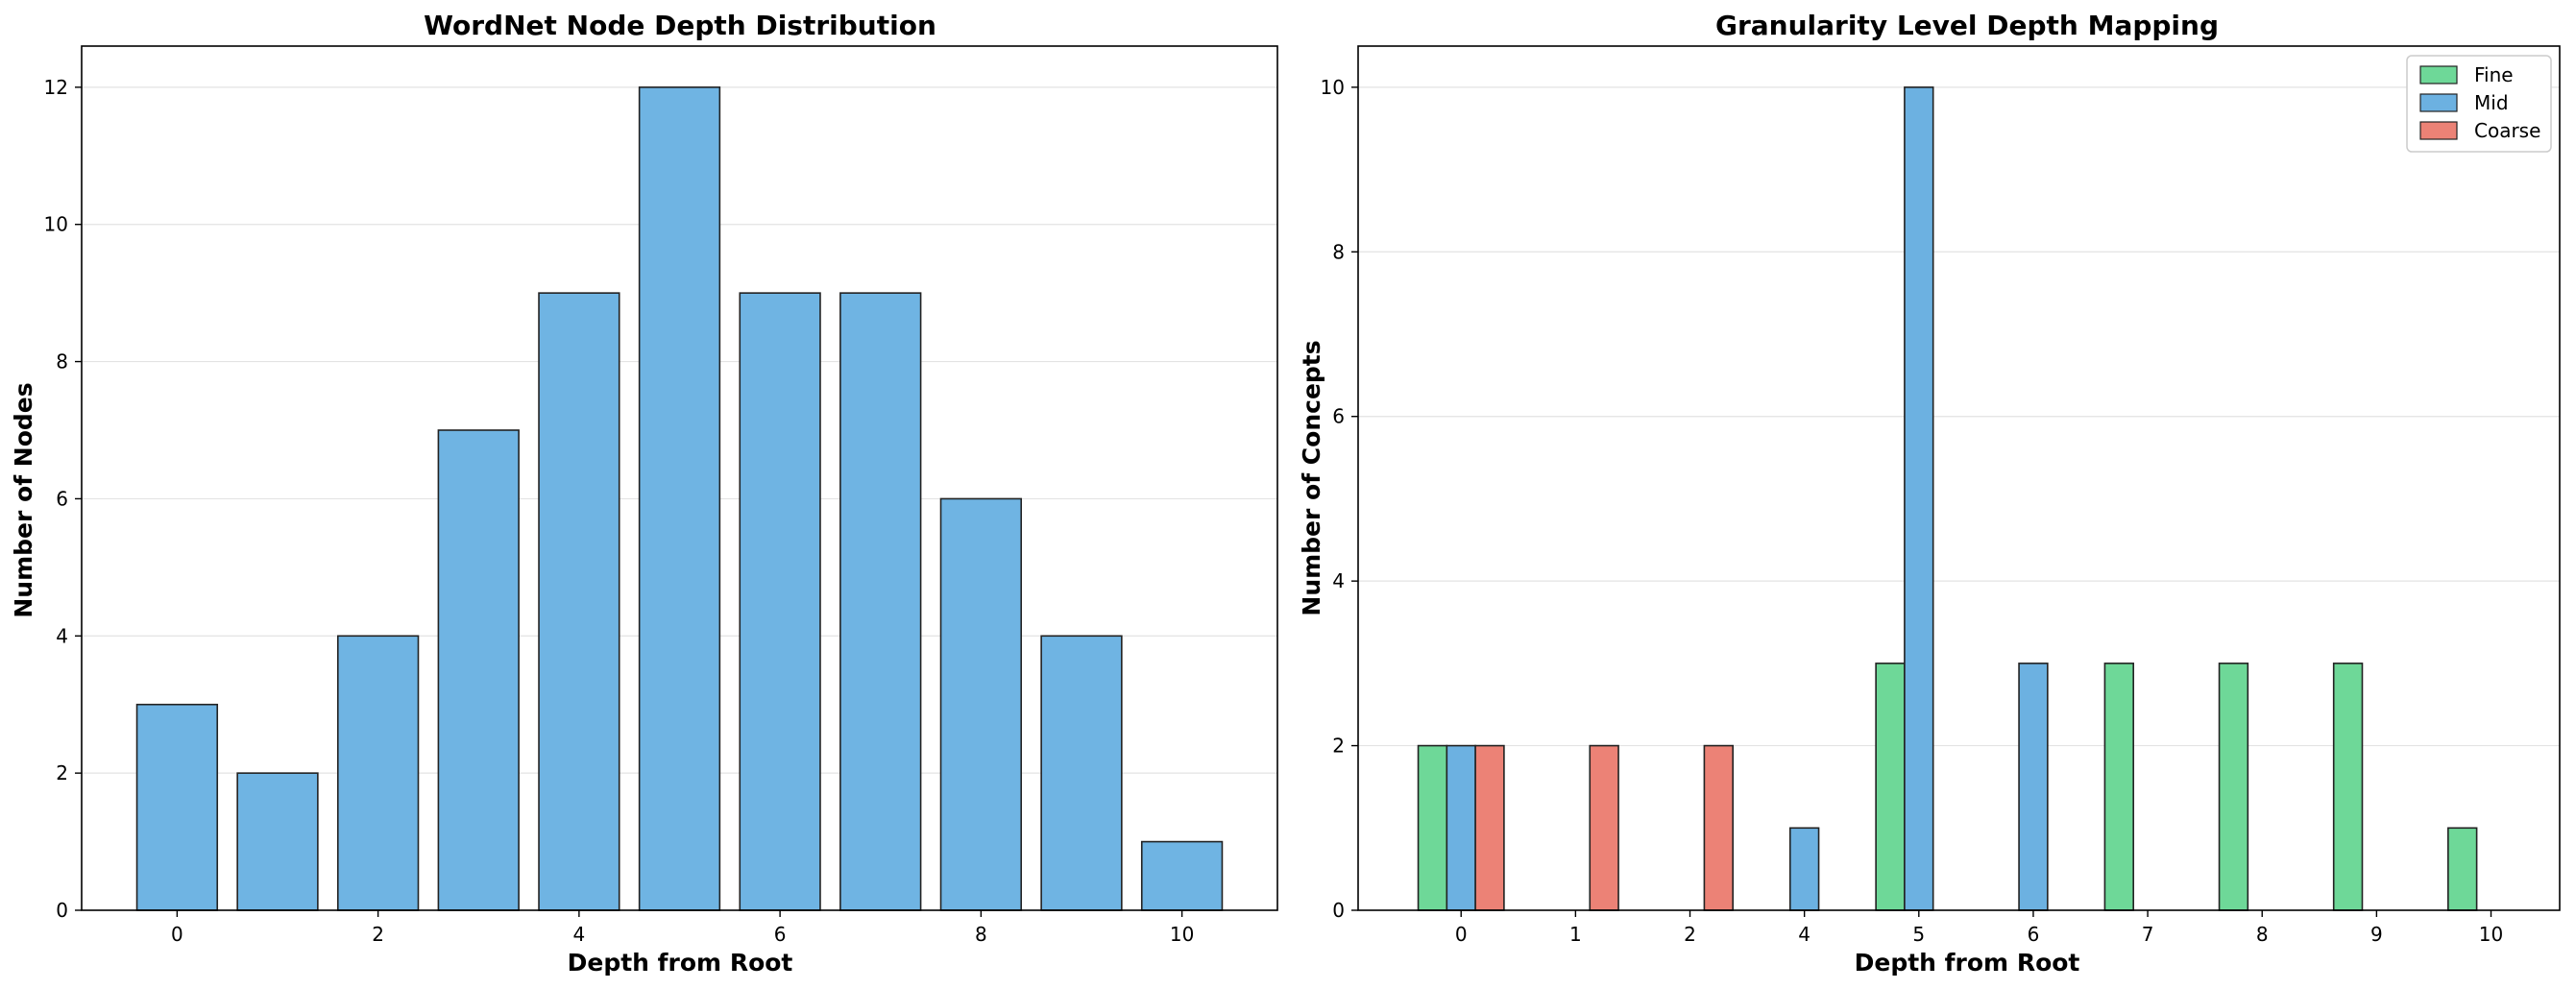 Image resolution: width=2576 pixels, height=989 pixels. What do you see at coordinates (2376, 934) in the screenshot?
I see `x-tick-label: 9` at bounding box center [2376, 934].